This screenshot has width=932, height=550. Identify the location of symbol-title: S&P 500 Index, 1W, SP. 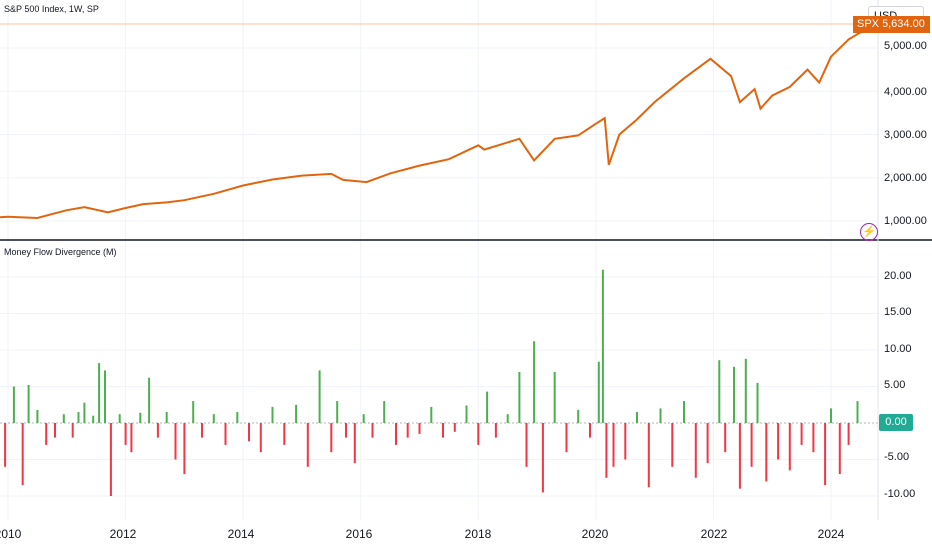
(51, 9).